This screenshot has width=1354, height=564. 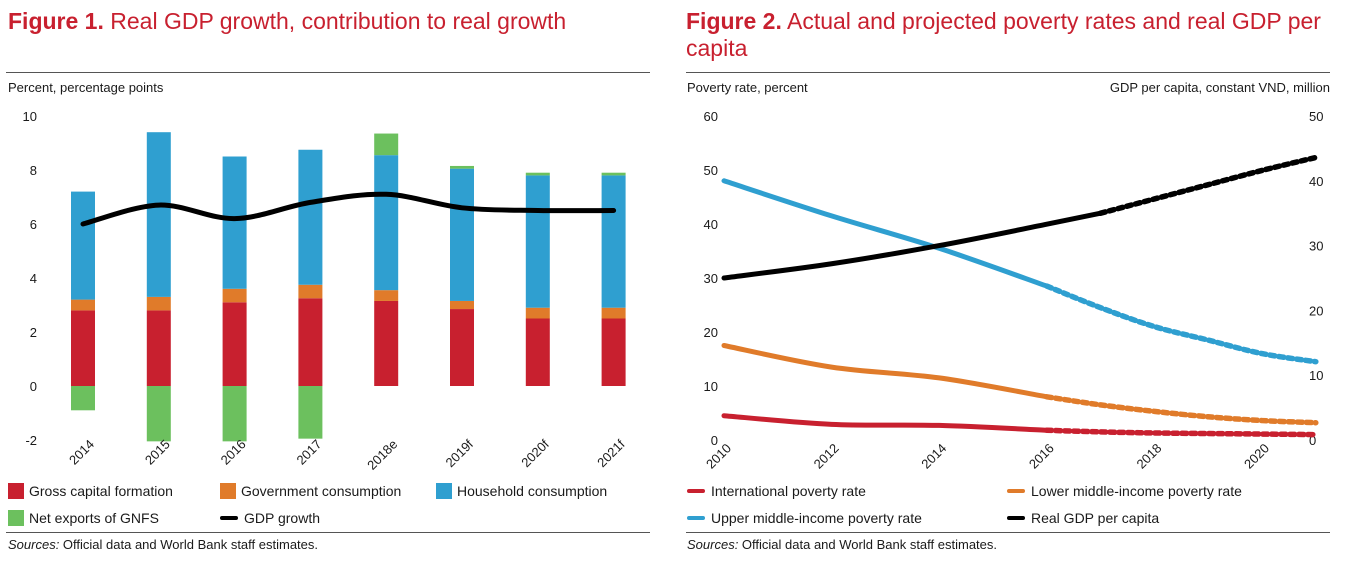 What do you see at coordinates (310, 291) in the screenshot?
I see `bar-government-consumption-2017` at bounding box center [310, 291].